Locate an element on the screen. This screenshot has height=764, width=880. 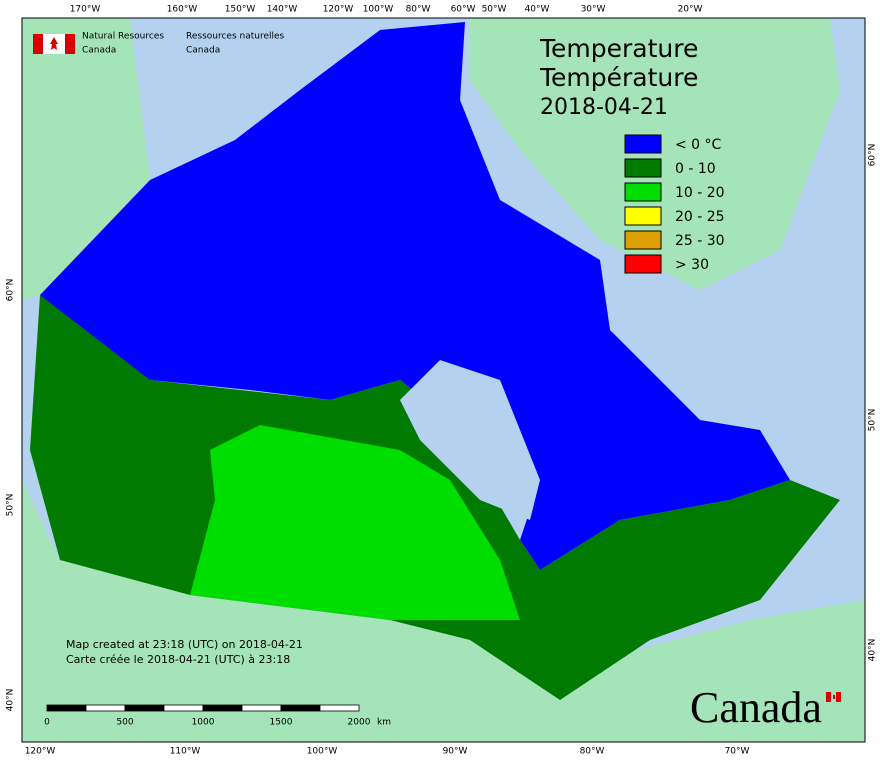
graticule-label: 110°W is located at coordinates (185, 752).